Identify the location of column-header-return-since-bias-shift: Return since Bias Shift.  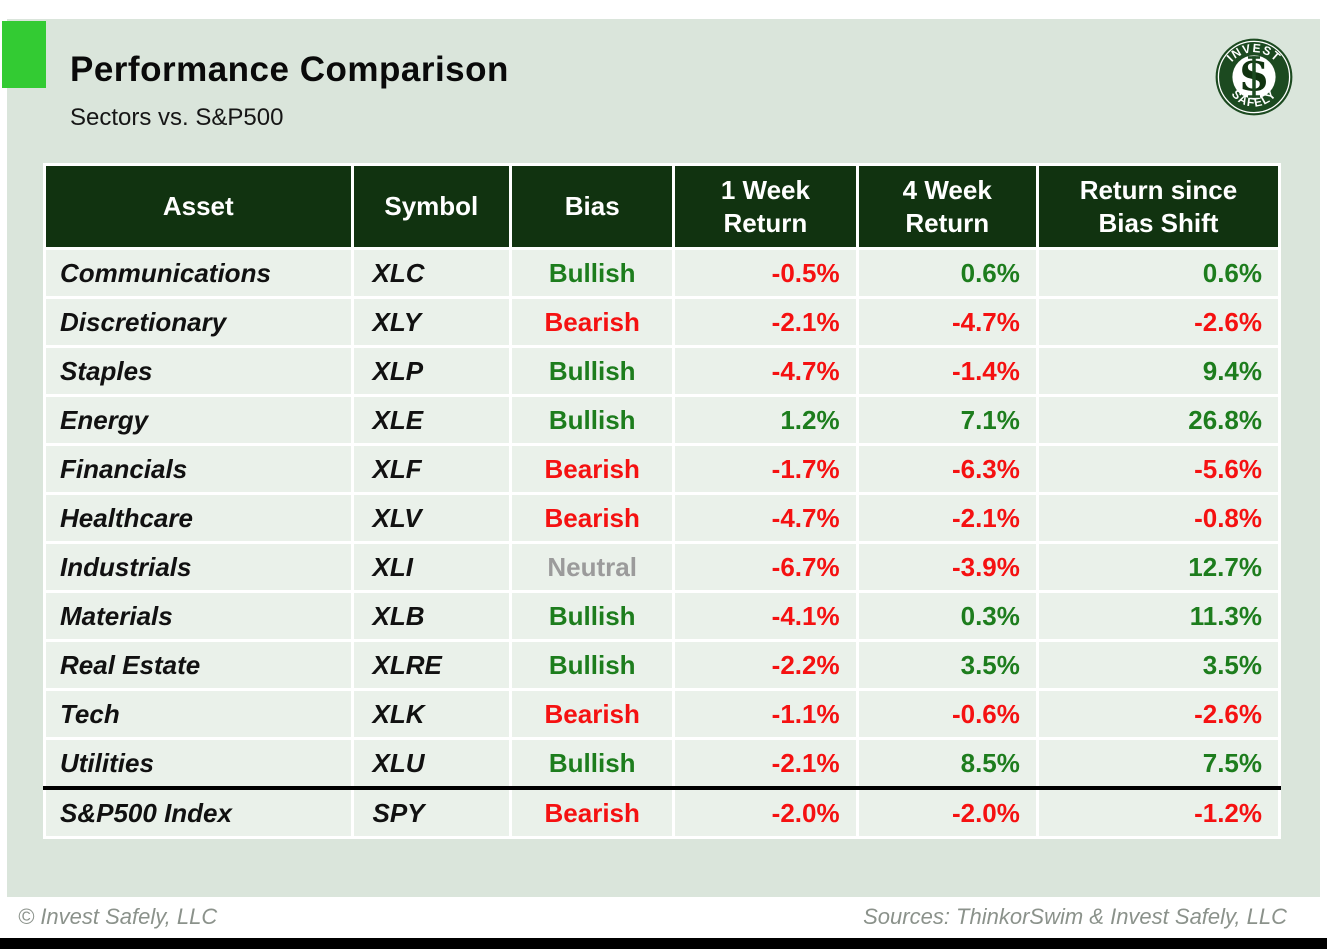
(1158, 206).